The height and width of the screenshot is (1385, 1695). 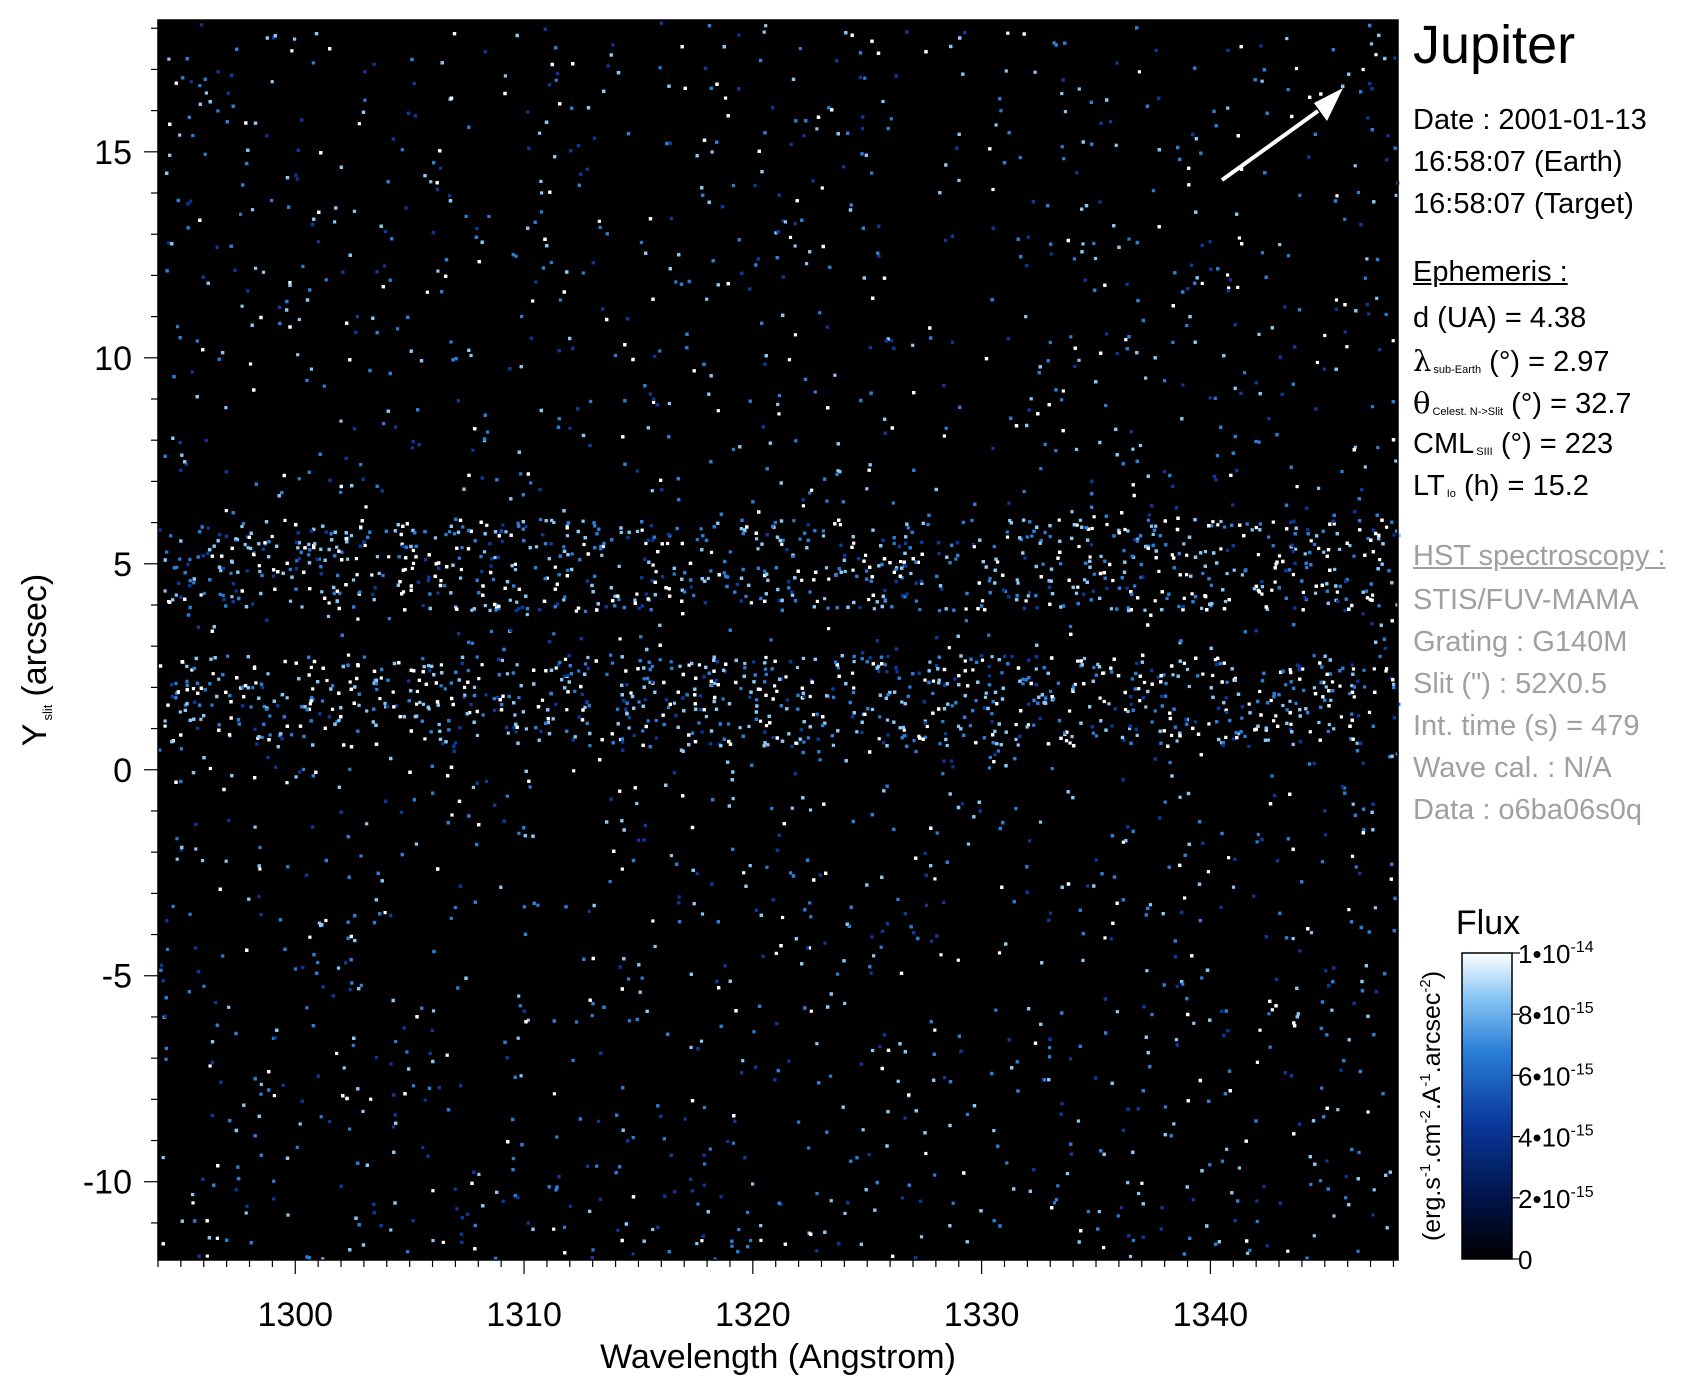 I want to click on colorbar-title: Flux, so click(x=1488, y=923).